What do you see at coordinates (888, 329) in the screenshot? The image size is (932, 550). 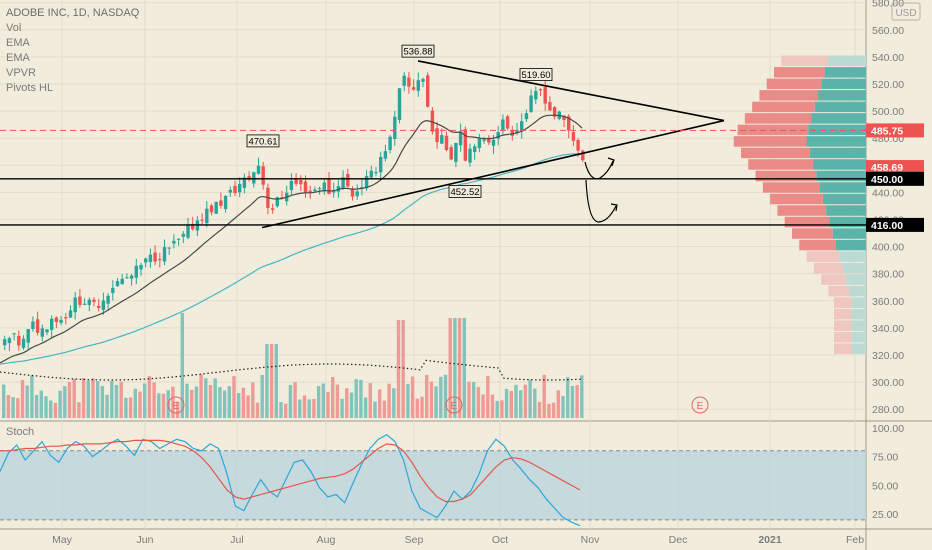 I see `y-tick-label-3: 340.00` at bounding box center [888, 329].